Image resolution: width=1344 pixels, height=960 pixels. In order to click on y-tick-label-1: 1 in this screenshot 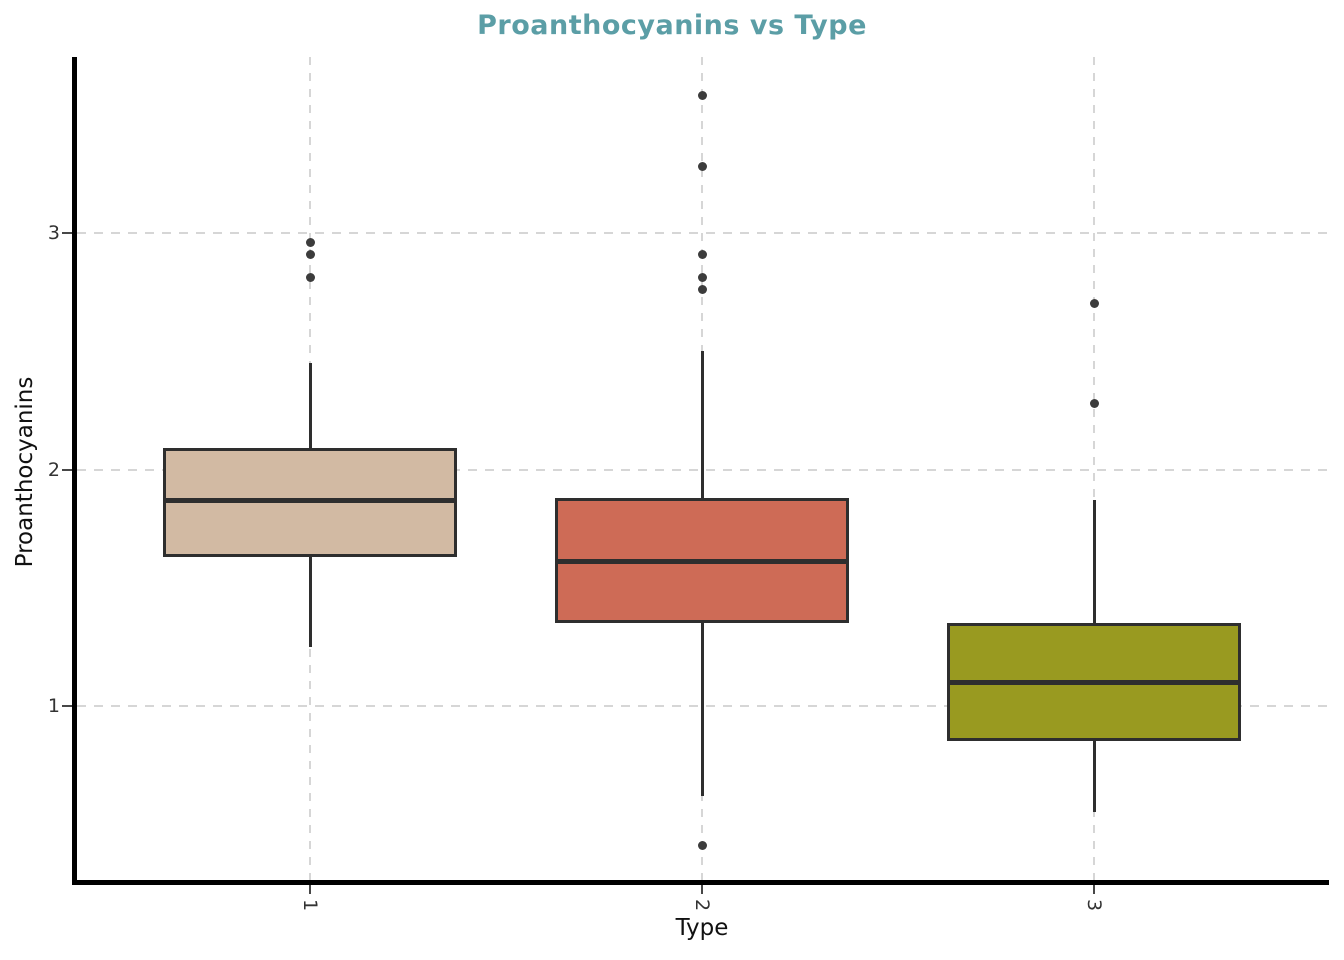, I will do `click(53, 706)`.